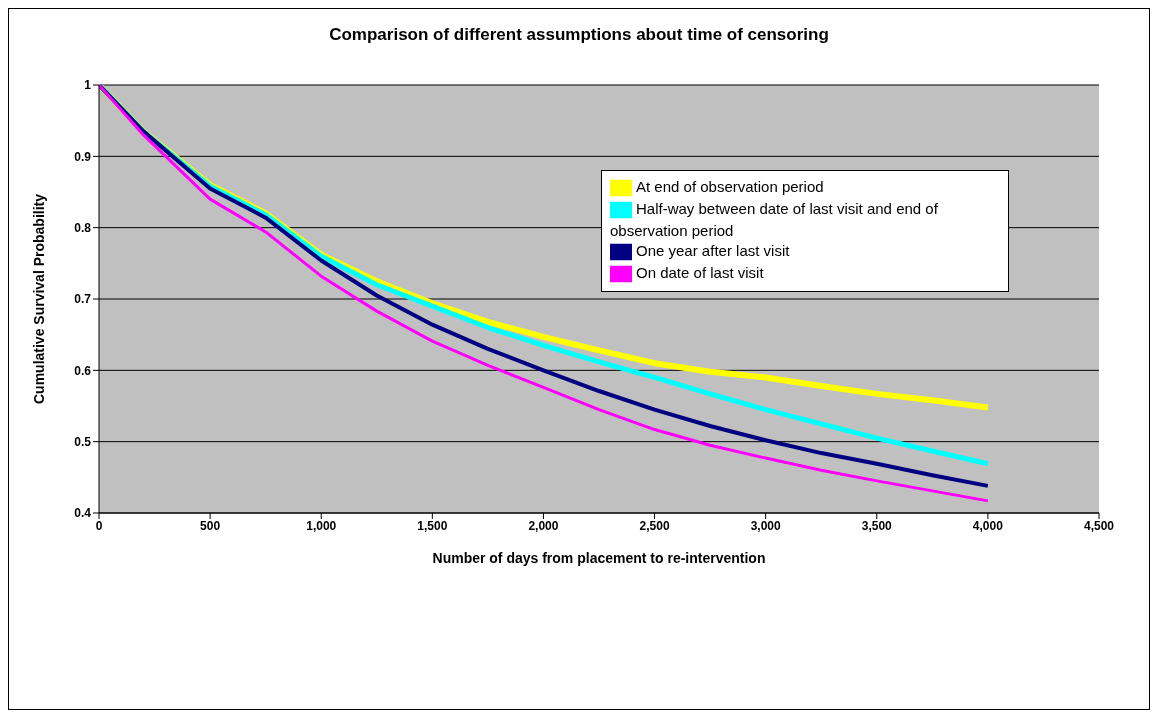 The height and width of the screenshot is (715, 1161). Describe the element at coordinates (730, 187) in the screenshot. I see `legend-label: At end of observation period` at that location.